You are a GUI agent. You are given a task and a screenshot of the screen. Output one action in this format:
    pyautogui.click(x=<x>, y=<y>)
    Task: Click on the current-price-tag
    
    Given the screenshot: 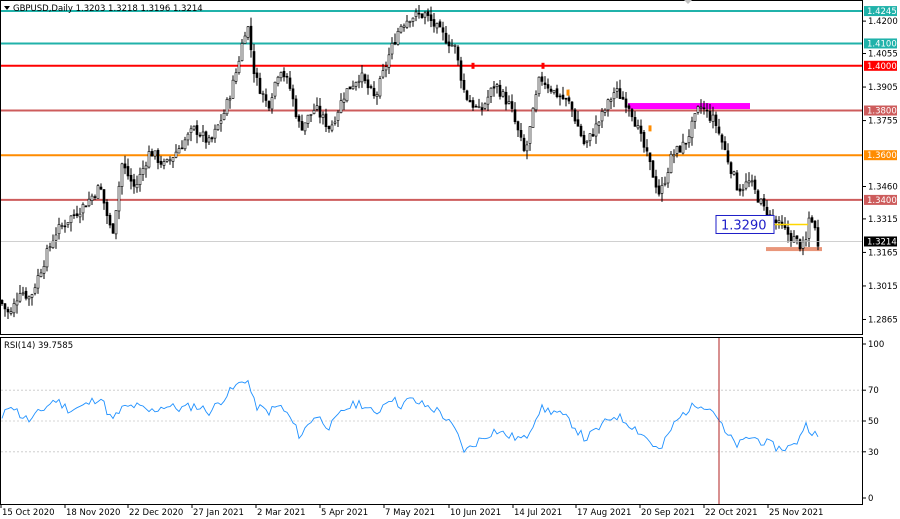 What is the action you would take?
    pyautogui.click(x=880, y=241)
    